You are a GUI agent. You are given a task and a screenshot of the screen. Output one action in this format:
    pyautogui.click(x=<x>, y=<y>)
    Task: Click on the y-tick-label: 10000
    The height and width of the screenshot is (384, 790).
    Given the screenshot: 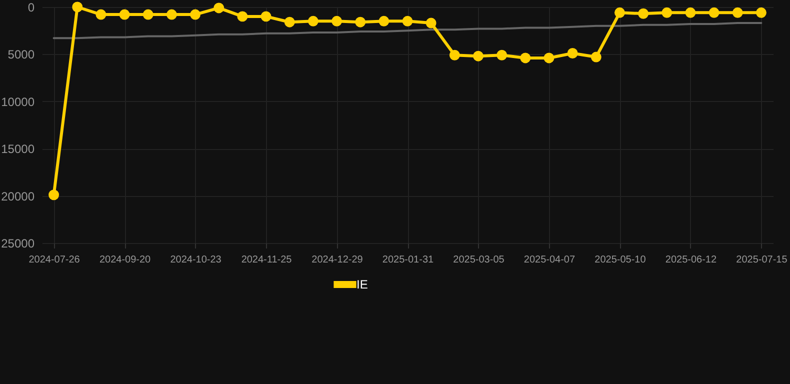 What is the action you would take?
    pyautogui.click(x=18, y=101)
    